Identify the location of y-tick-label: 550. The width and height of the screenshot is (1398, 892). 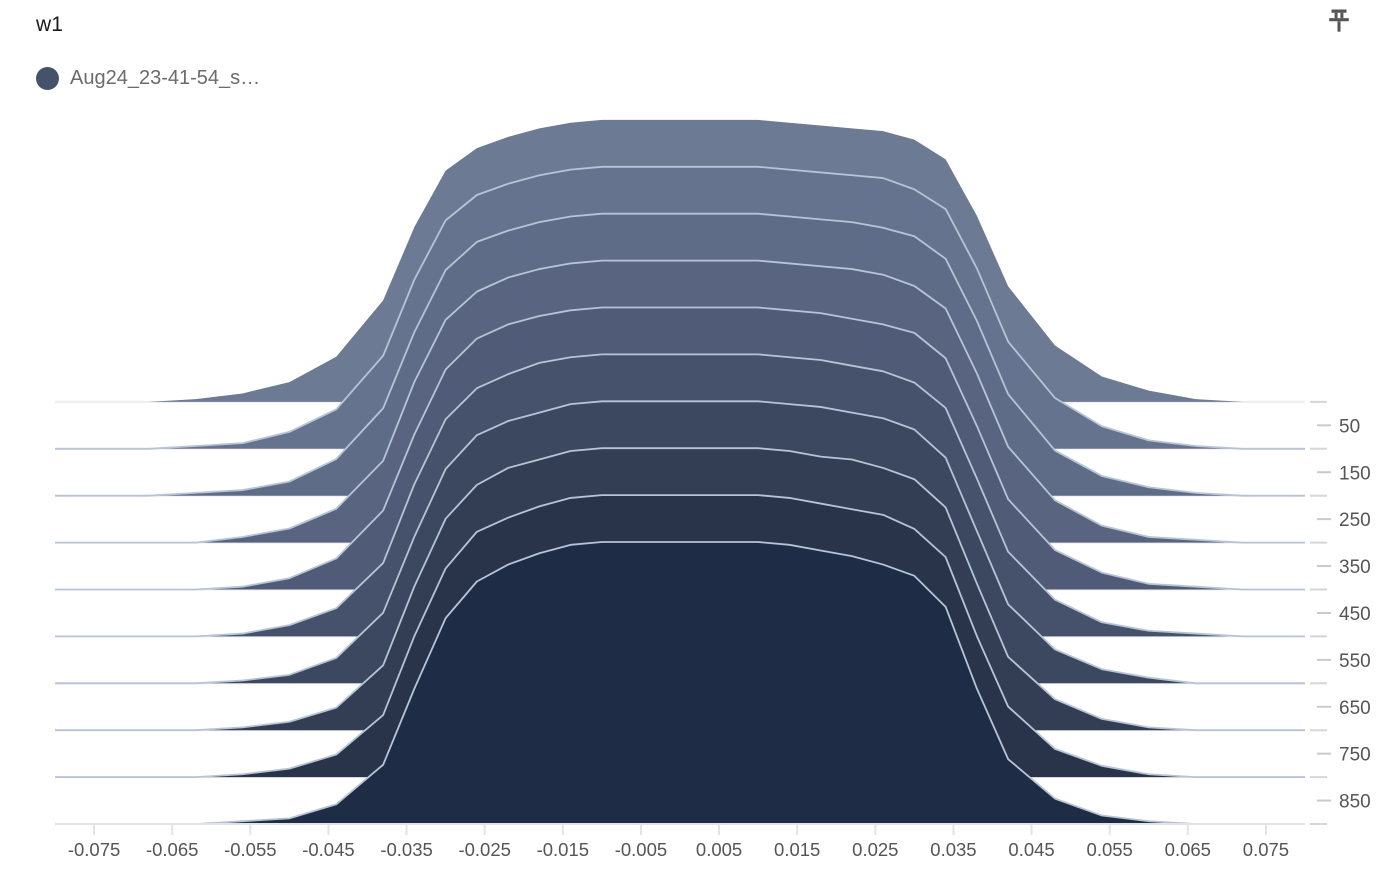
(1355, 661).